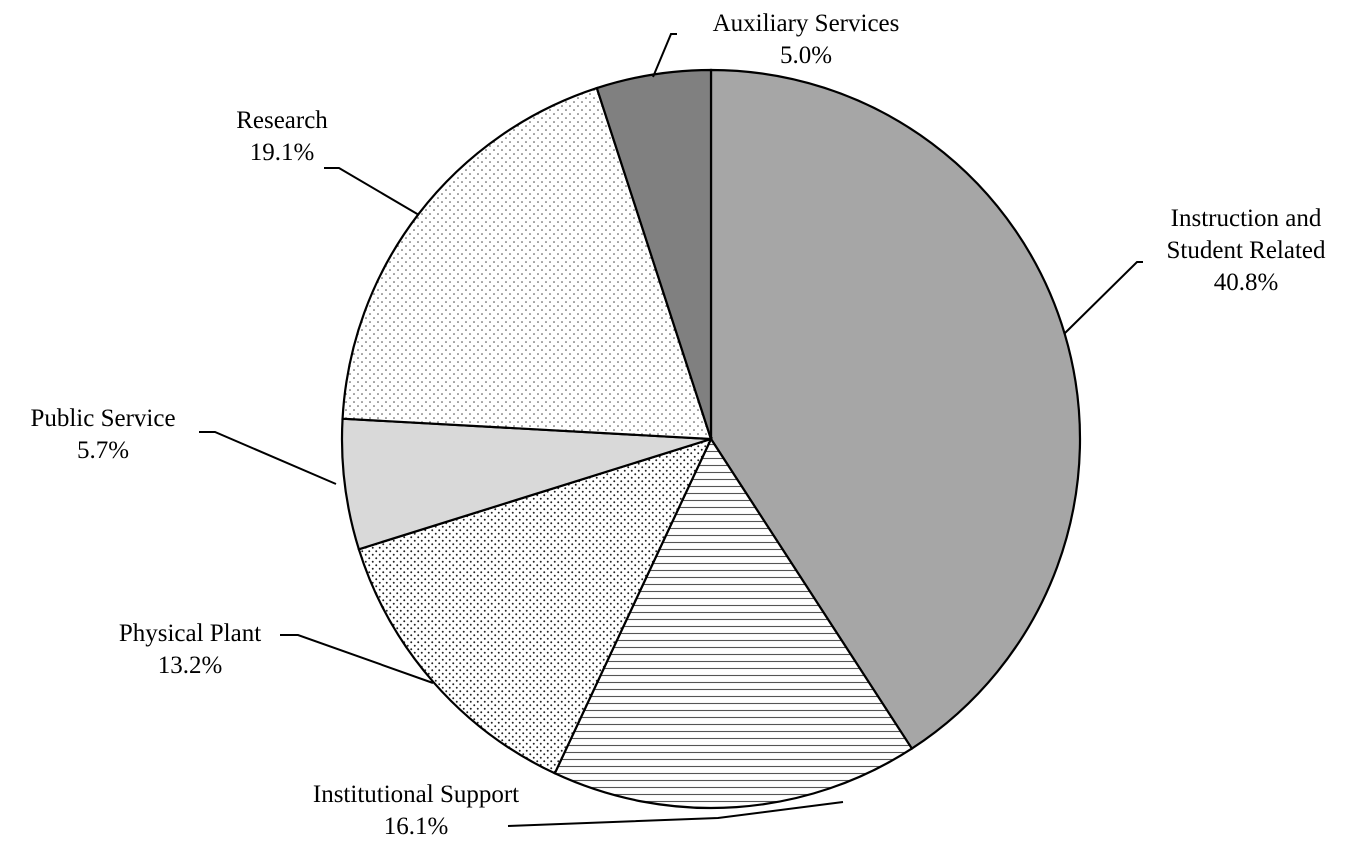 The height and width of the screenshot is (842, 1352). What do you see at coordinates (282, 120) in the screenshot?
I see `category-name: Research` at bounding box center [282, 120].